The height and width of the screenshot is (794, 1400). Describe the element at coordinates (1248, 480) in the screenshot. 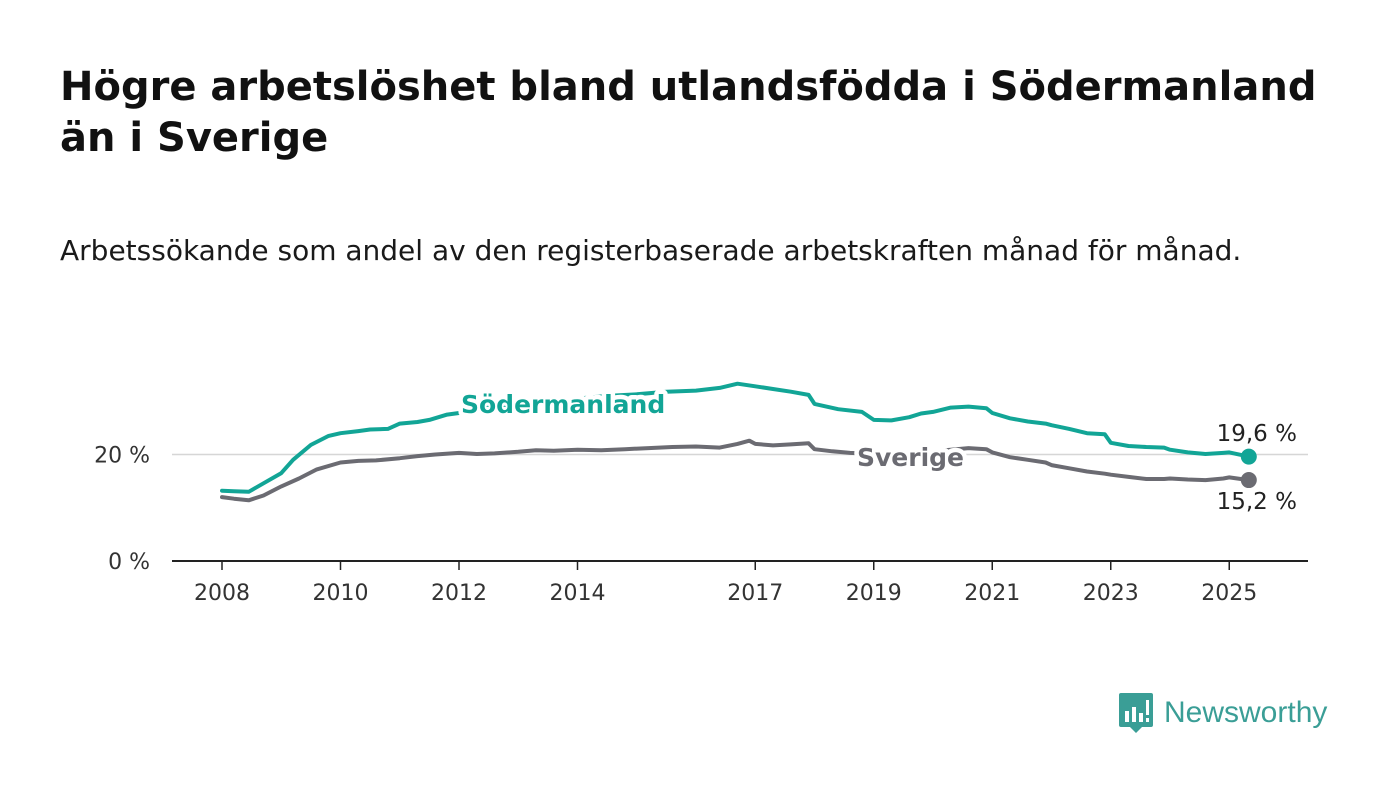

I see `series-end-point-sverige` at that location.